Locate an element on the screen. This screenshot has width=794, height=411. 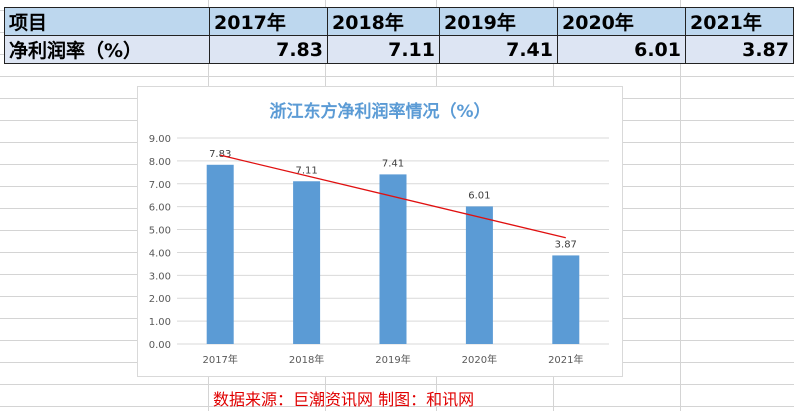
data-label: 7.11 is located at coordinates (306, 170).